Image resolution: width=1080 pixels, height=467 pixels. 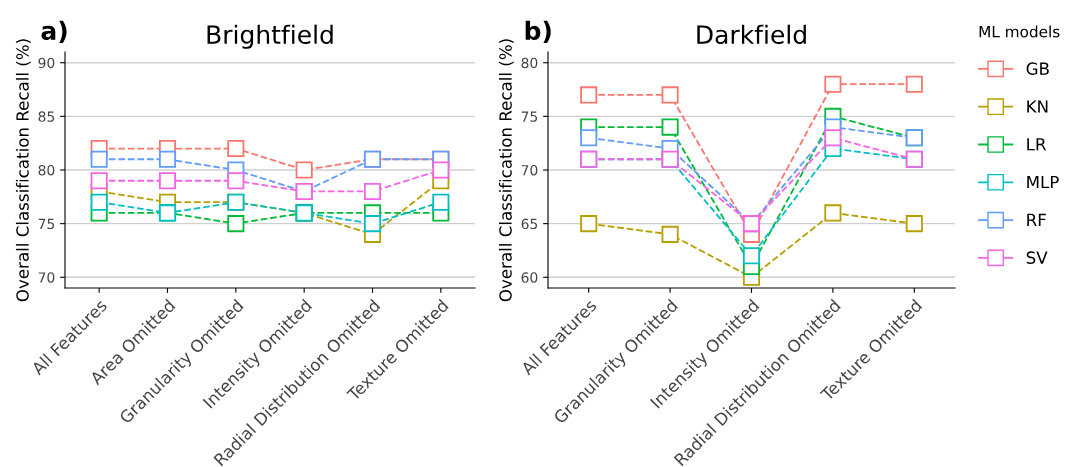 What do you see at coordinates (1037, 144) in the screenshot?
I see `legend-label: LR` at bounding box center [1037, 144].